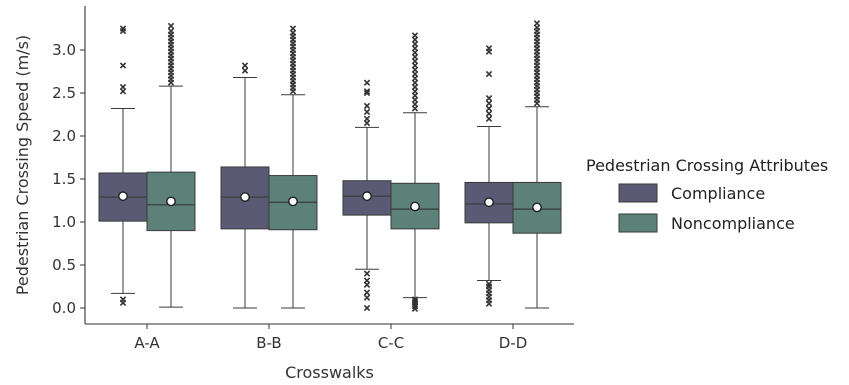 This screenshot has height=385, width=849. I want to click on y-tick-label: 2.5, so click(64, 93).